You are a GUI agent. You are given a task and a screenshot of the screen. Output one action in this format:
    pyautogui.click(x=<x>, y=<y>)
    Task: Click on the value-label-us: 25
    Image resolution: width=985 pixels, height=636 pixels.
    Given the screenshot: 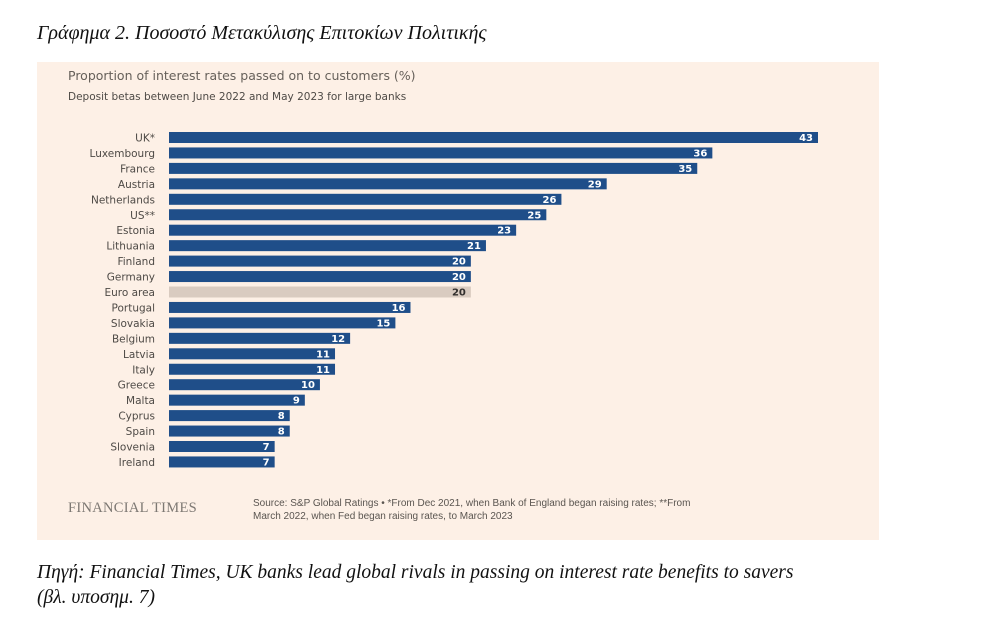 What is the action you would take?
    pyautogui.click(x=534, y=215)
    